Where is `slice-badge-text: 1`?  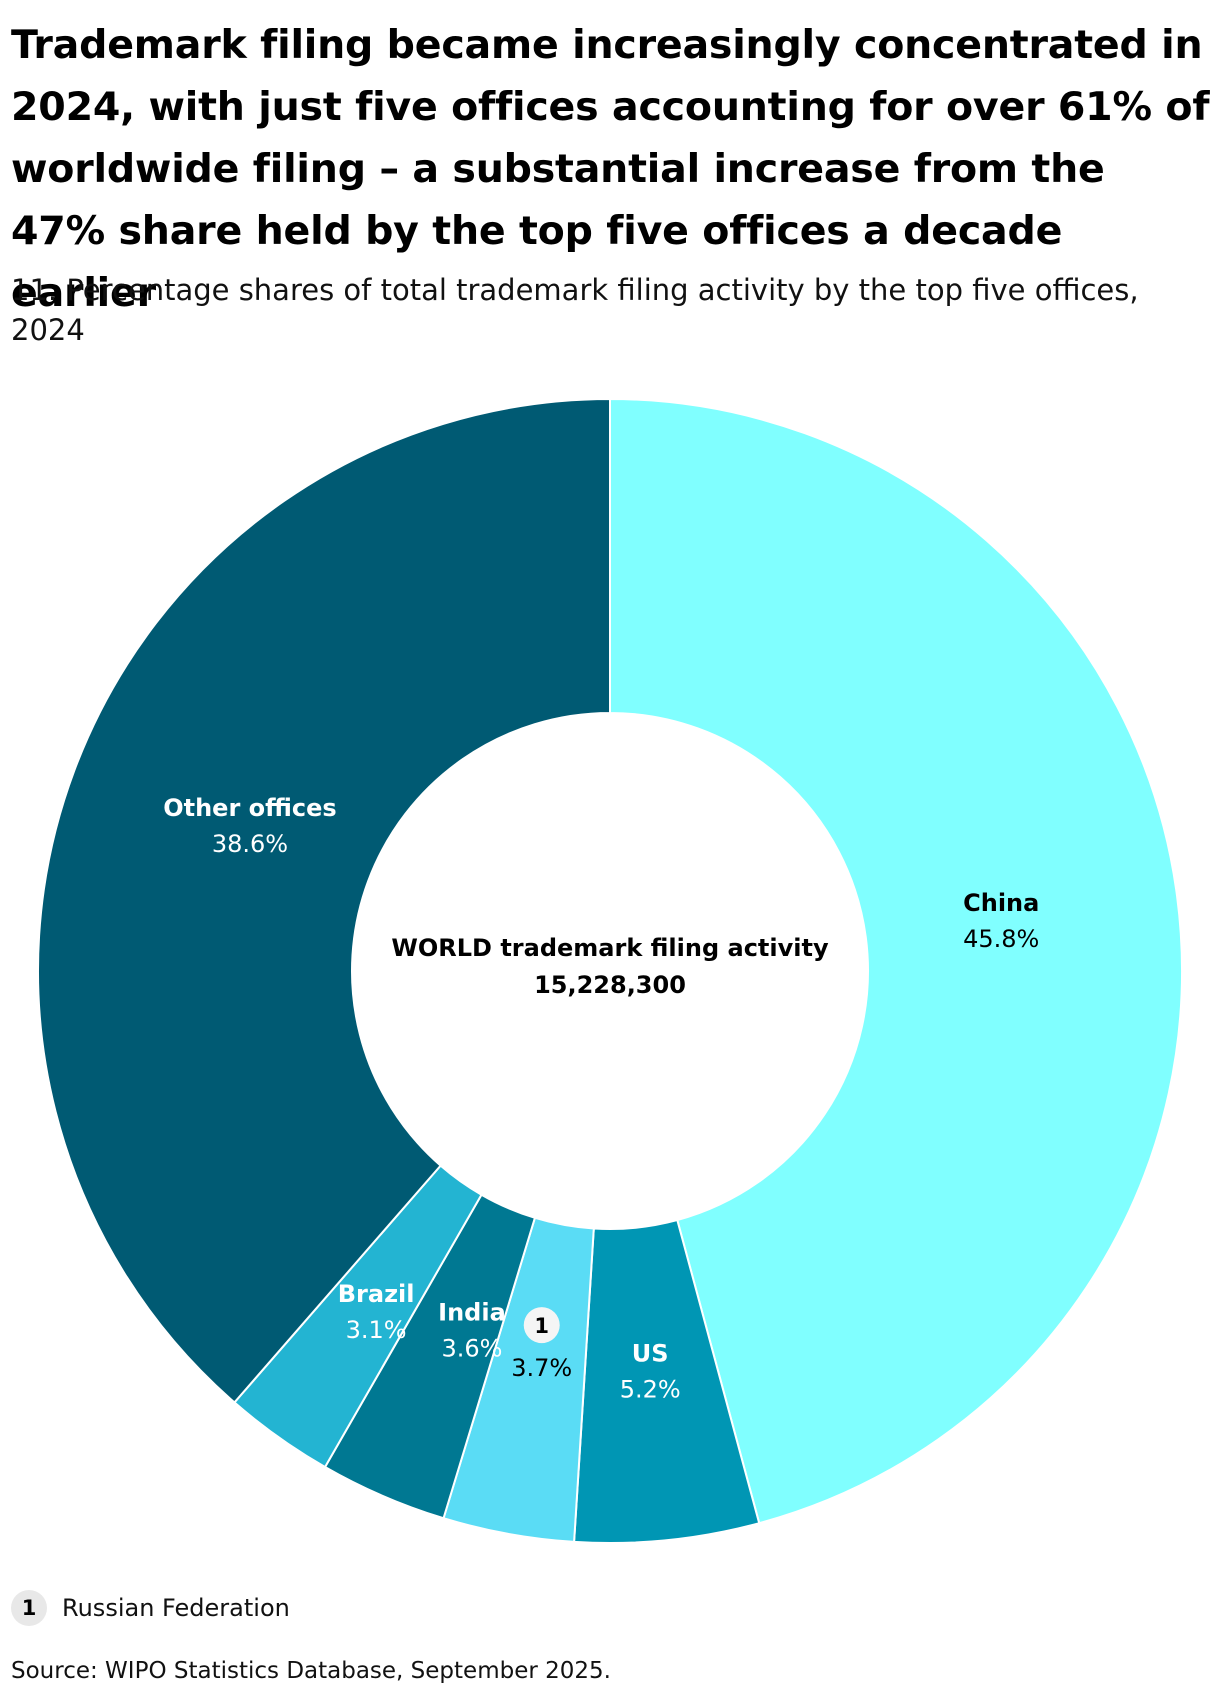
slice-badge-text: 1 is located at coordinates (541, 1326).